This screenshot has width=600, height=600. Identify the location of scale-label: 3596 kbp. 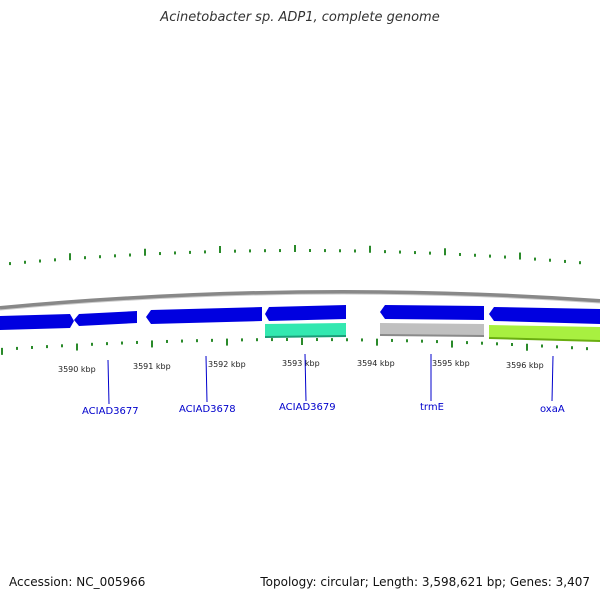
(525, 365).